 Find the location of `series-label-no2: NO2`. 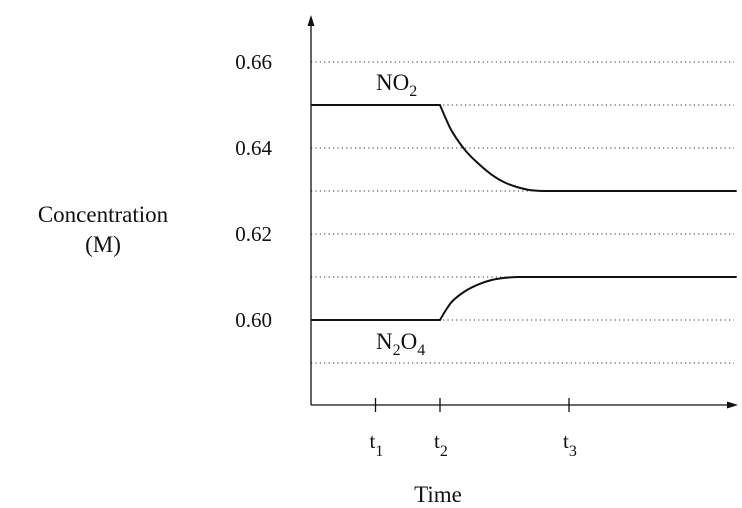

series-label-no2: NO2 is located at coordinates (396, 85).